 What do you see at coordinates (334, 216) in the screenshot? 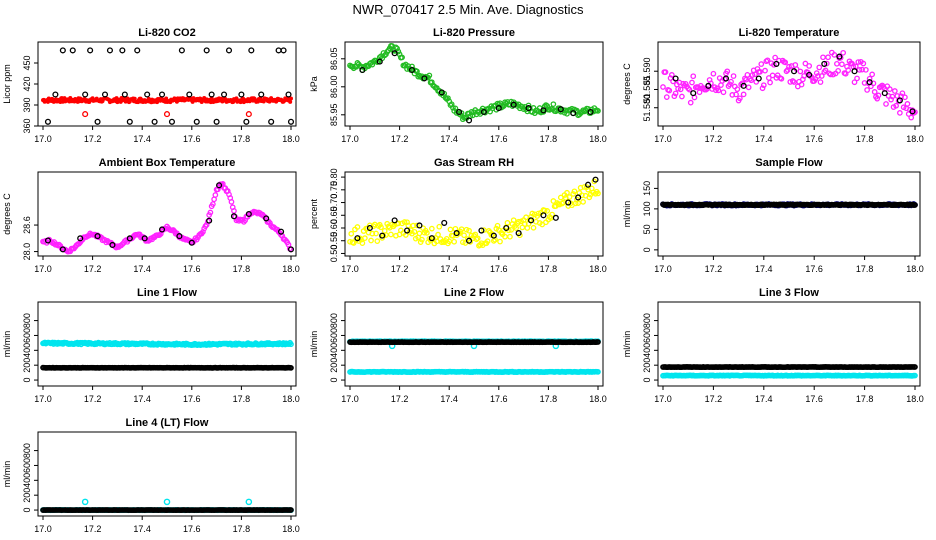
I see `y-tick-label: 0.65` at bounding box center [334, 216].